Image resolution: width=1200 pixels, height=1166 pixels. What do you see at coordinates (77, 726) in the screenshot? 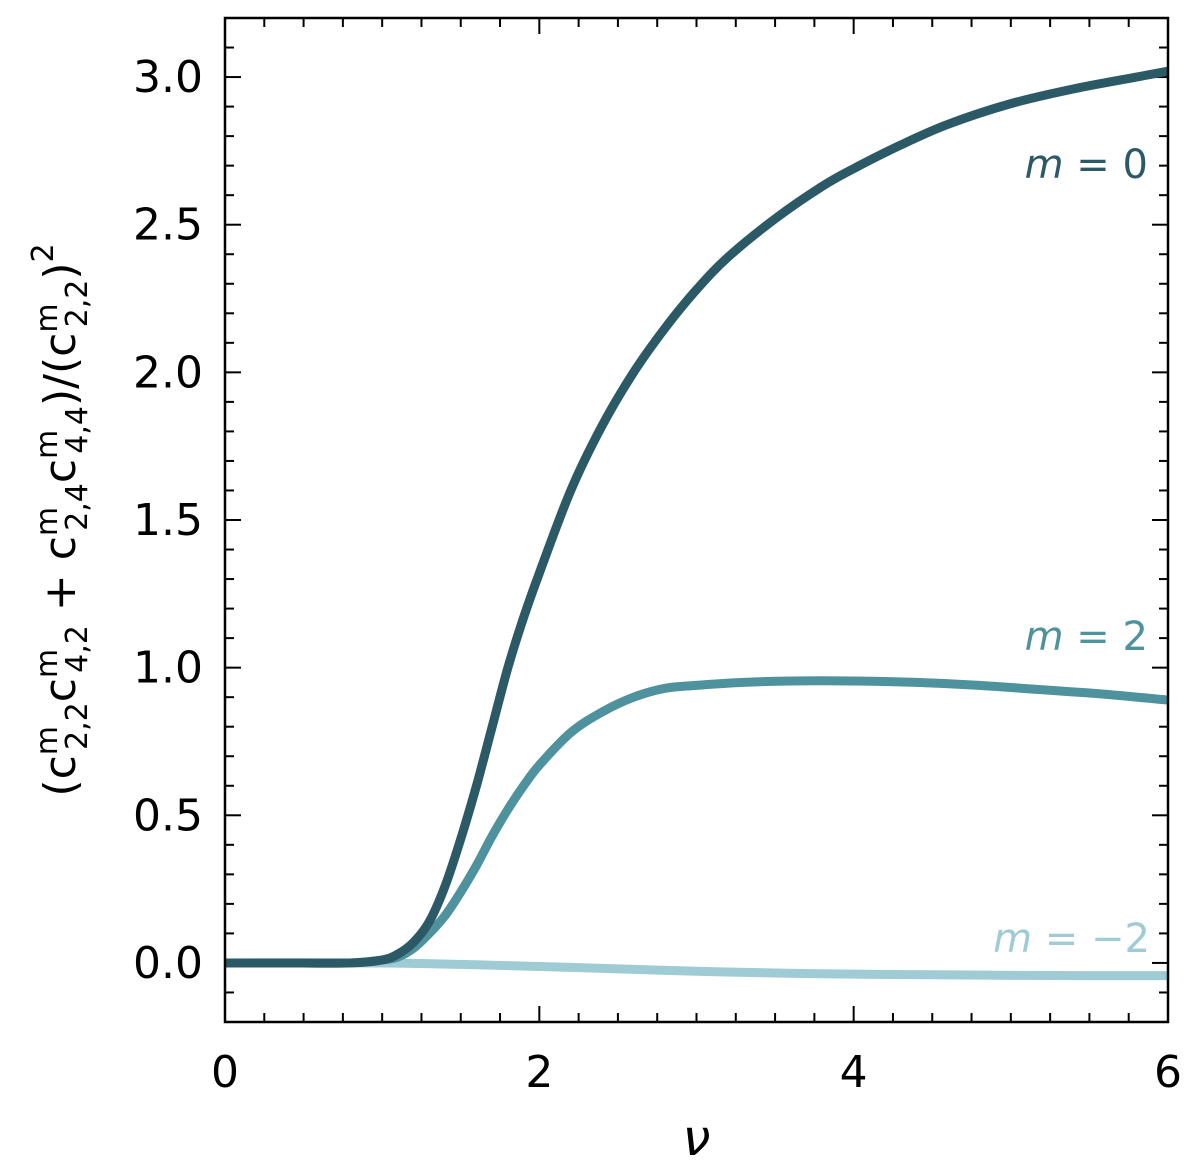
I see `ylabel-sub1: 2,2` at bounding box center [77, 726].